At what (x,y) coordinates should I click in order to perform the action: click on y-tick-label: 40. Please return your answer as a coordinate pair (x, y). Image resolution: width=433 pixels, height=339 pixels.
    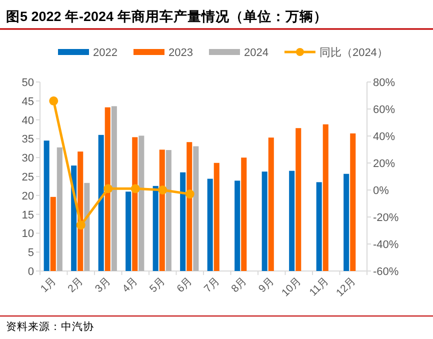
    Looking at the image, I should click on (28, 120).